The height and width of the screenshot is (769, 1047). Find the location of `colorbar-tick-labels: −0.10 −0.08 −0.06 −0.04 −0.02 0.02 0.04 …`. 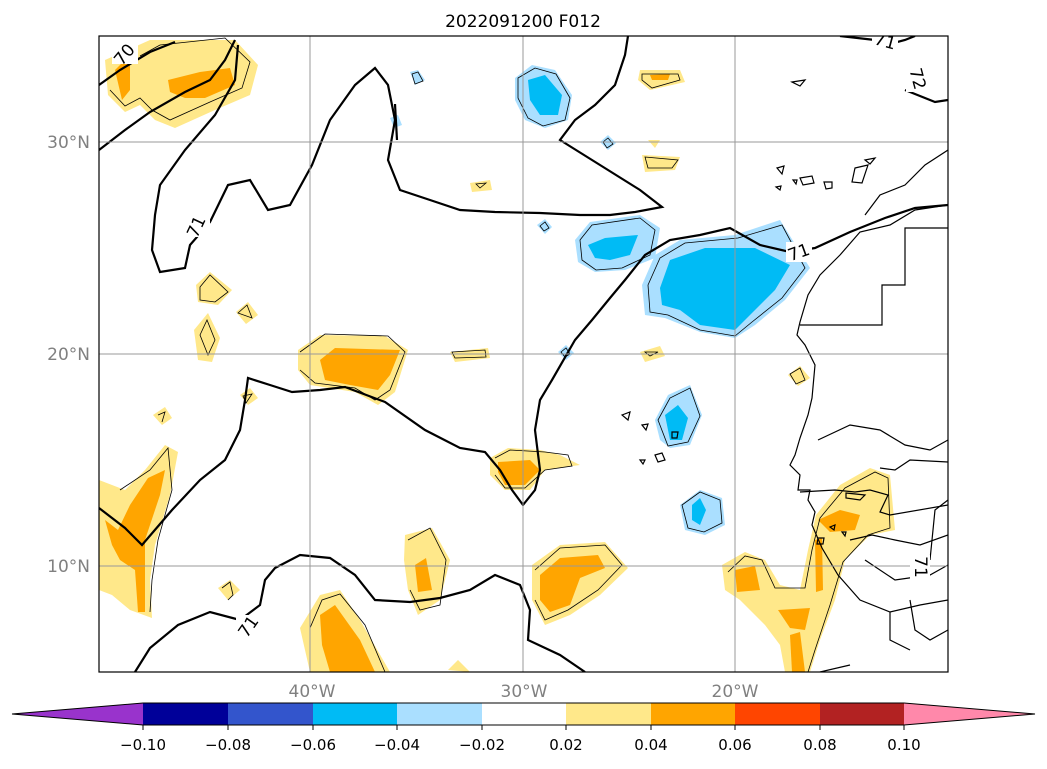

colorbar-tick-labels: −0.10 −0.08 −0.06 −0.04 −0.02 0.02 0.04 … is located at coordinates (520, 745).